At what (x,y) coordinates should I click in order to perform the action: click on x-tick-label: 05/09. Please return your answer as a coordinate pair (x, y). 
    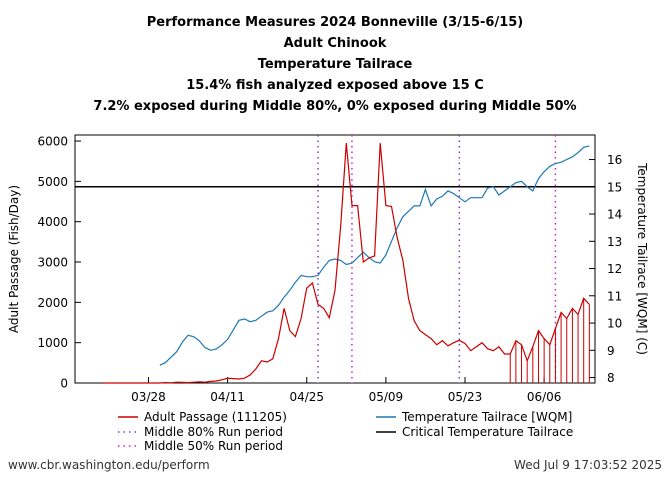
    Looking at the image, I should click on (386, 397).